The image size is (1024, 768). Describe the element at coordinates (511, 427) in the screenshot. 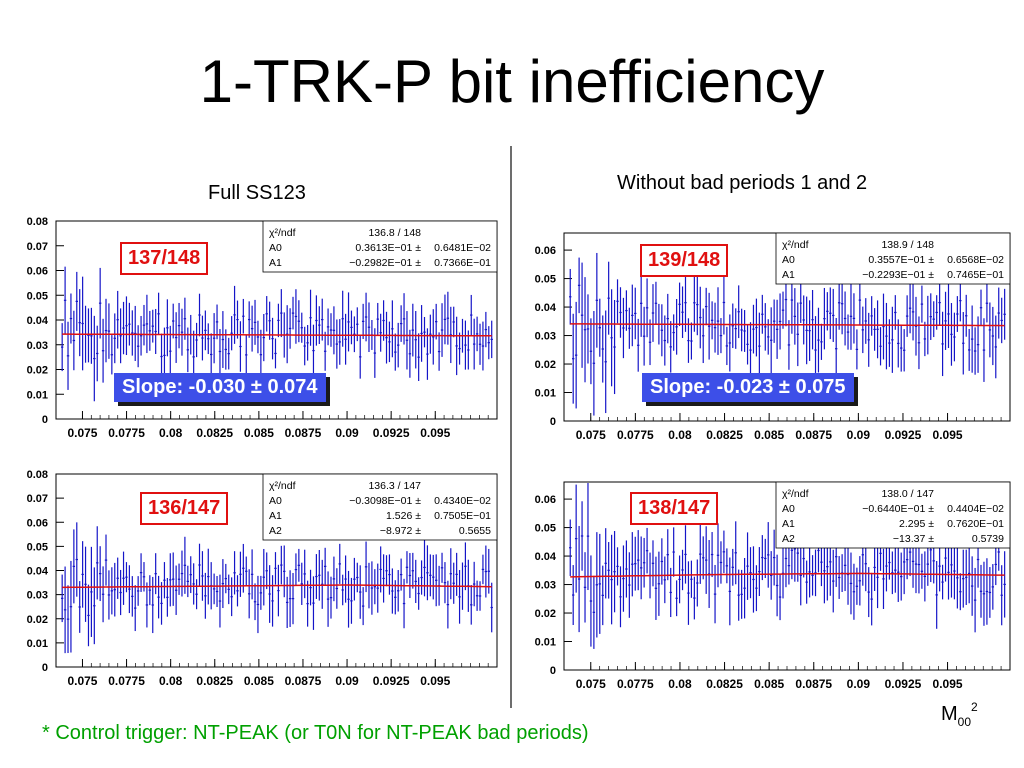

I see `column-divider` at that location.